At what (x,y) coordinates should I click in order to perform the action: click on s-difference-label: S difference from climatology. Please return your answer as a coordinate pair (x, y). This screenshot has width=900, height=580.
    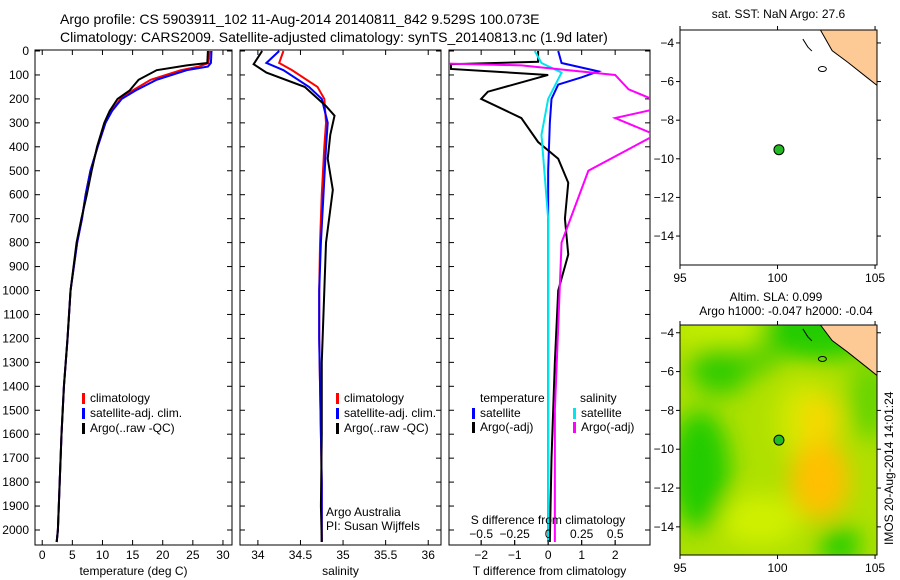
    Looking at the image, I should click on (548, 520).